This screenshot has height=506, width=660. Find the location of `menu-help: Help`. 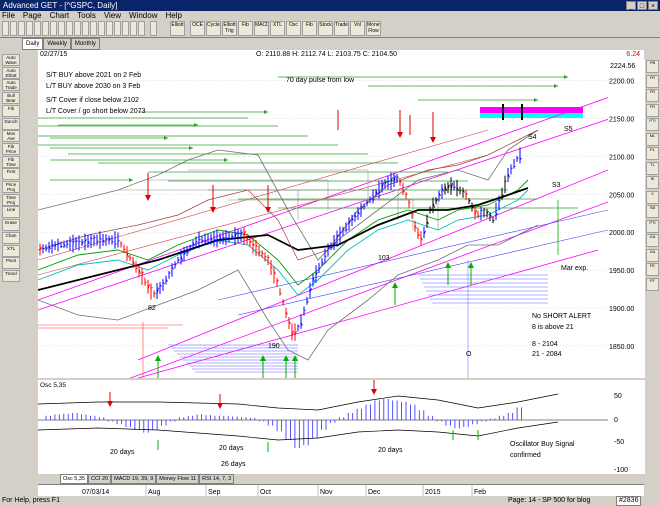

menu-help: Help is located at coordinates (173, 15).